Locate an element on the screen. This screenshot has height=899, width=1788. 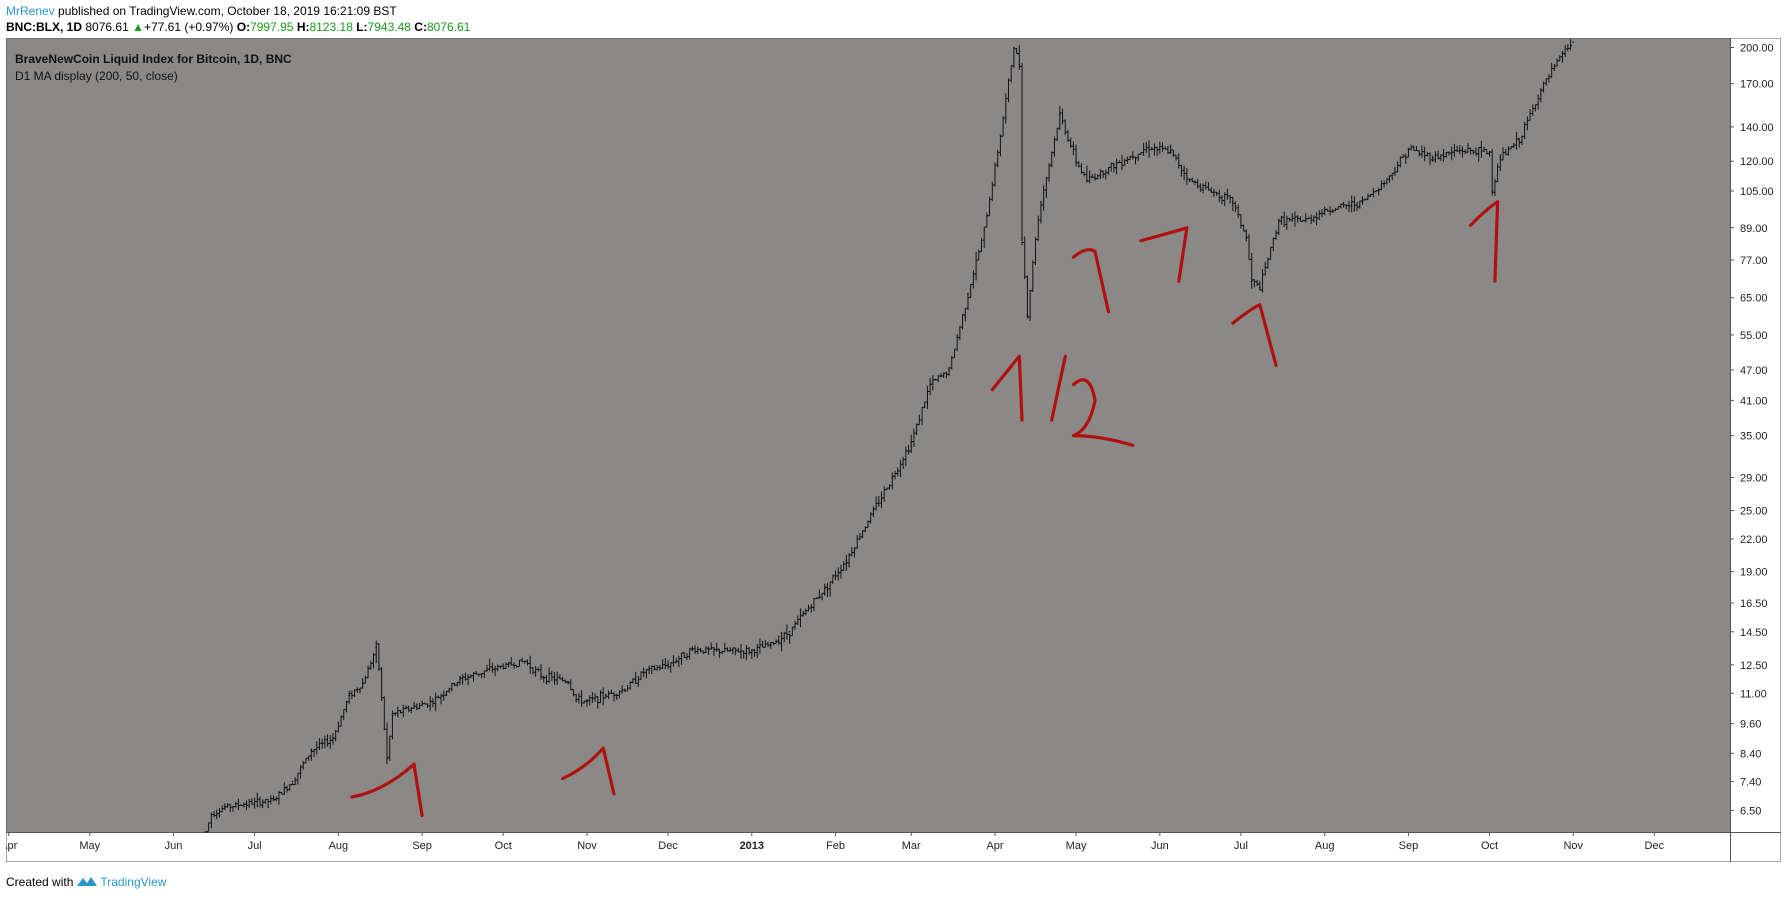
y-tick-label: 170.00 is located at coordinates (1757, 85).